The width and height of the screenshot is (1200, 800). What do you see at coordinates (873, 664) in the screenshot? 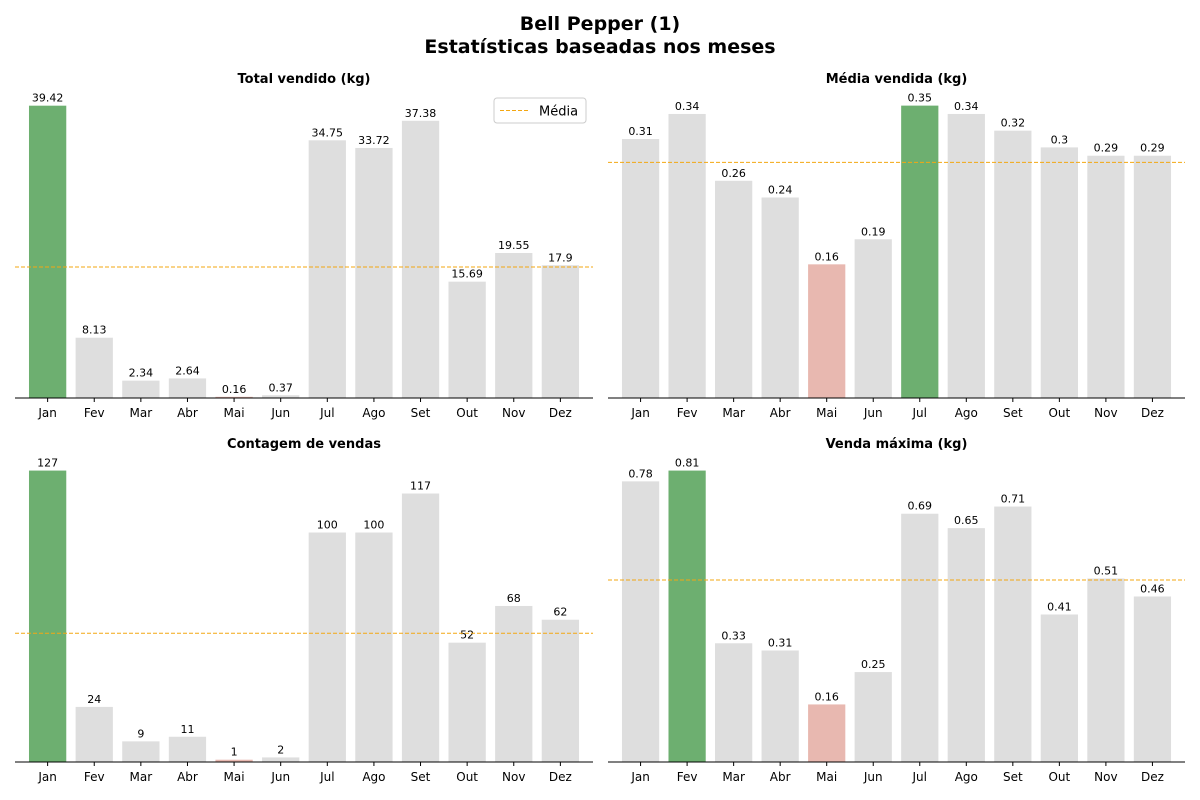
I see `data-label: 0.25` at bounding box center [873, 664].